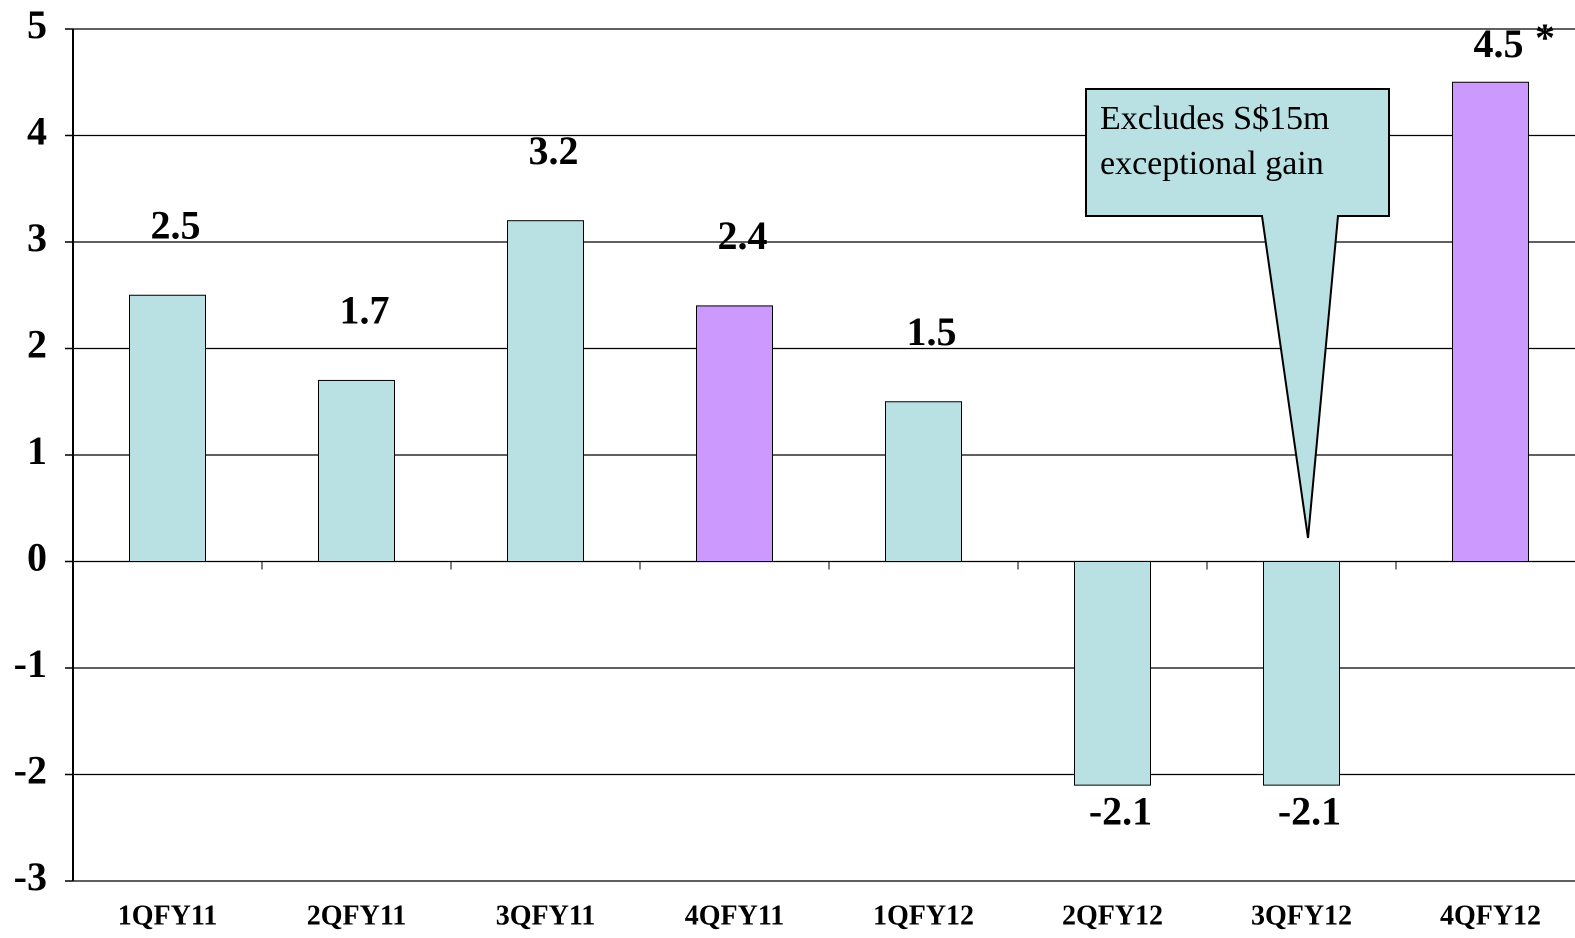  I want to click on data-label: 1.5, so click(932, 331).